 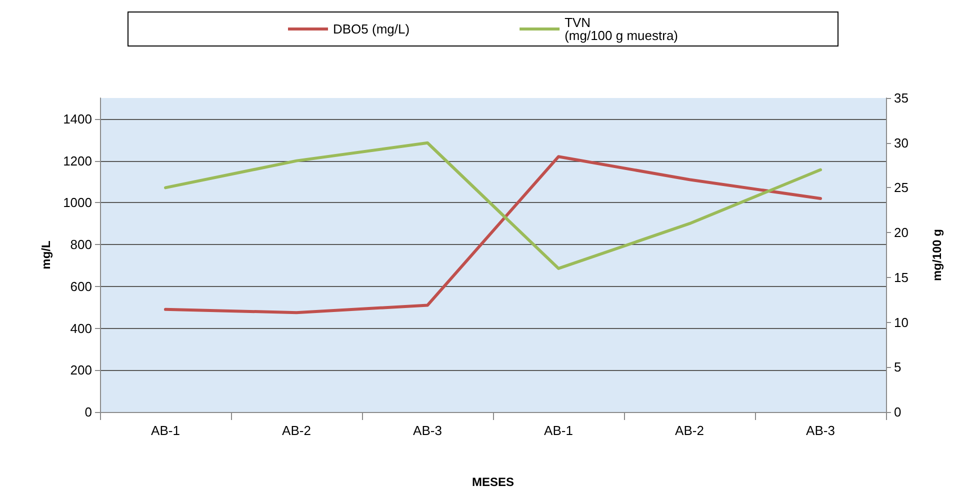 I want to click on y2-tick-label: 20, so click(x=901, y=232).